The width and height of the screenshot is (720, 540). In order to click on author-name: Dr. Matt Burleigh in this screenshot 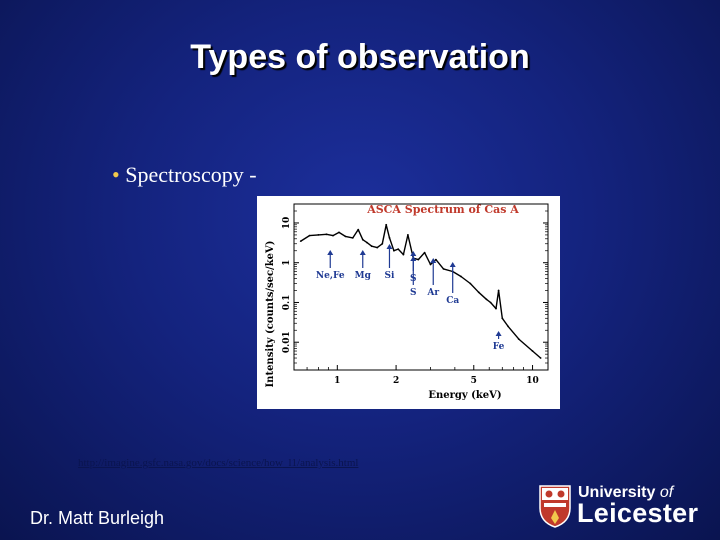, I will do `click(97, 518)`.